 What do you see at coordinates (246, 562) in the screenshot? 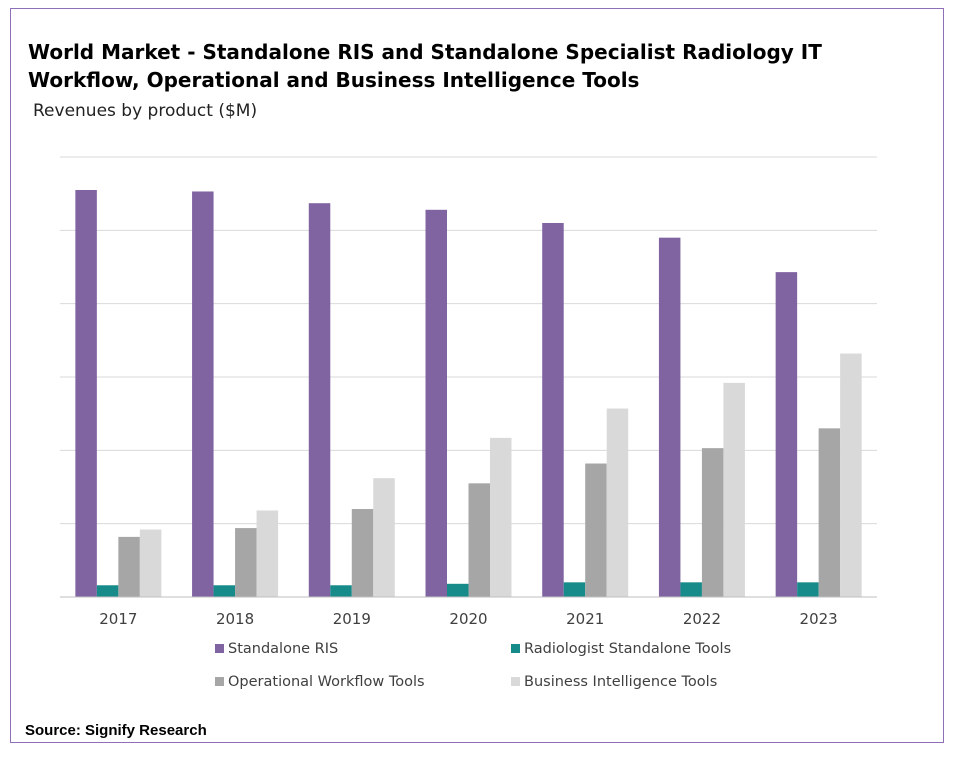
I see `bar-operational-workflow-tools-2018` at bounding box center [246, 562].